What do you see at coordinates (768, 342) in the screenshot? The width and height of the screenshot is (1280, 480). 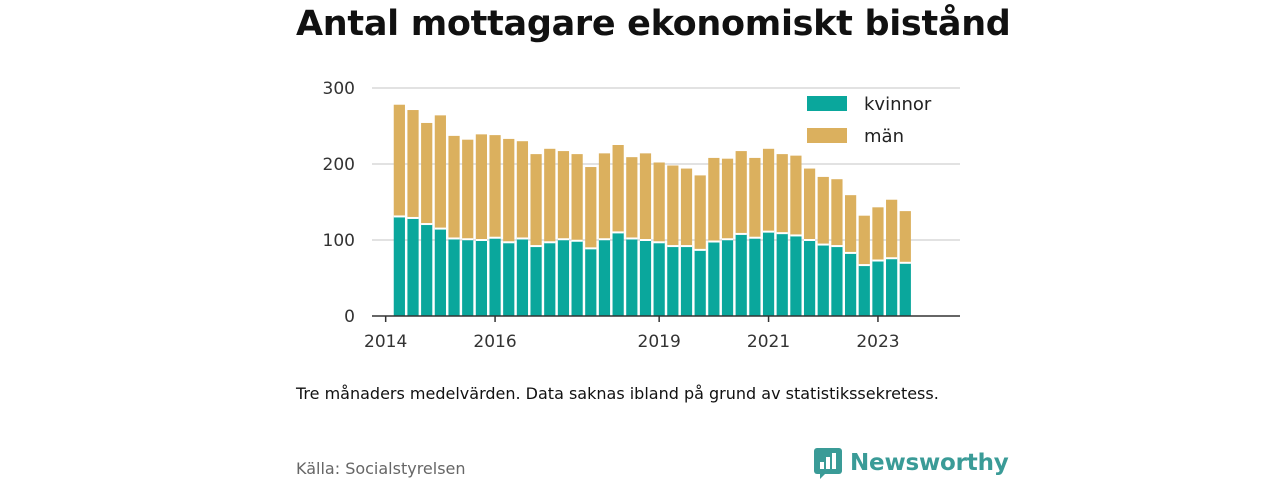 I see `x-tick-label: 2021` at bounding box center [768, 342].